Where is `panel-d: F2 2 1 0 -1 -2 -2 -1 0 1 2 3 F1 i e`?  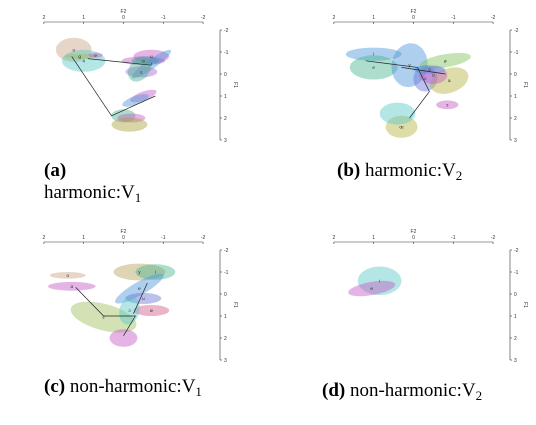 panel-d: F2 2 1 0 -1 -2 -2 -1 0 1 2 3 F1 i e is located at coordinates (415, 298).